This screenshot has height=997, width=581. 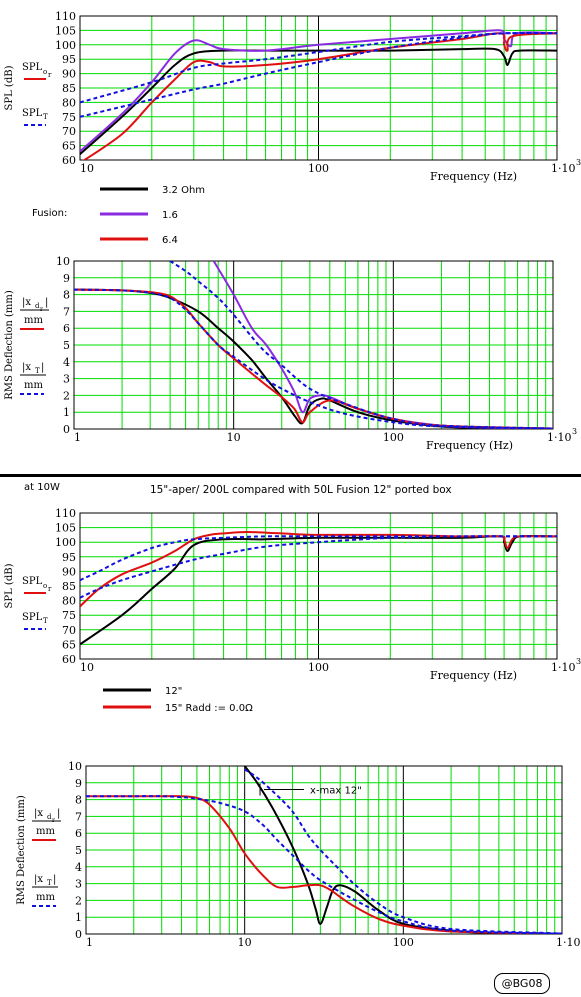 What do you see at coordinates (66, 328) in the screenshot?
I see `y-tick-label: 6` at bounding box center [66, 328].